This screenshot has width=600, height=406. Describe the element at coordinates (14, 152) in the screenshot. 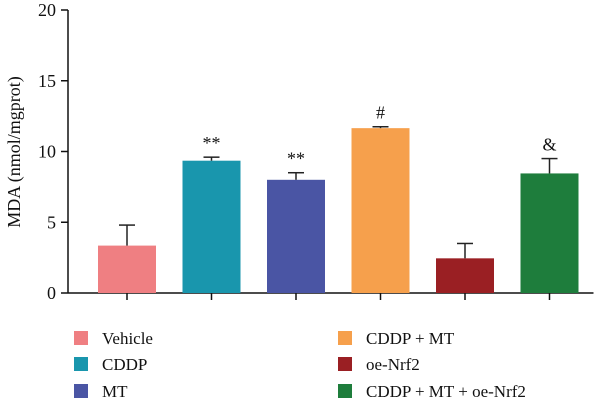

I see `y-axis-title: MDA (nmol/mgprot)` at that location.